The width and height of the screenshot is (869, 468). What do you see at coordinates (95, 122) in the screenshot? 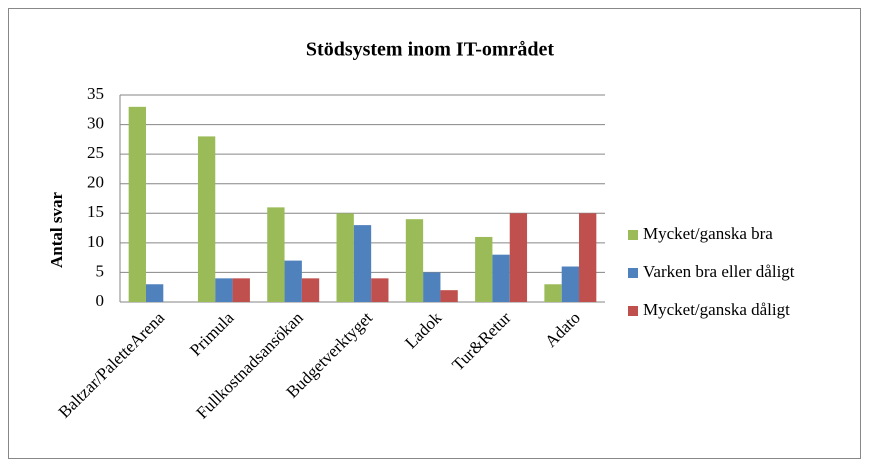
I see `y-tick-label: 30` at bounding box center [95, 122].